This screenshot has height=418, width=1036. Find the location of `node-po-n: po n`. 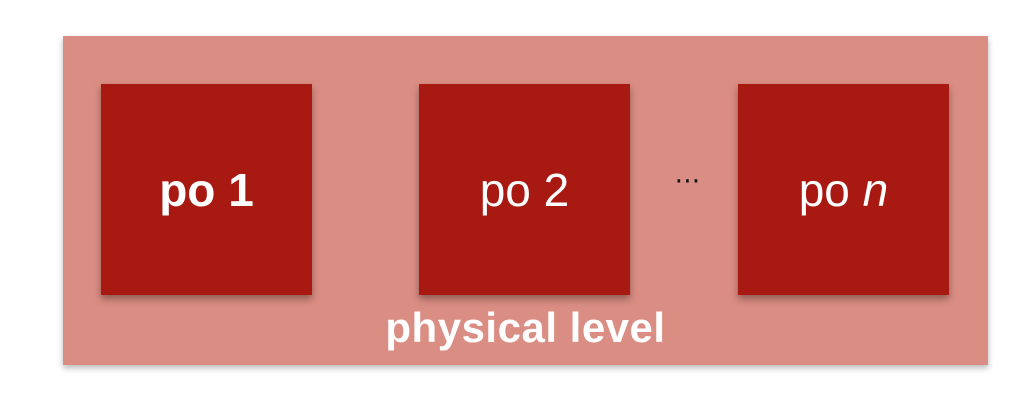

node-po-n: po n is located at coordinates (843, 189).